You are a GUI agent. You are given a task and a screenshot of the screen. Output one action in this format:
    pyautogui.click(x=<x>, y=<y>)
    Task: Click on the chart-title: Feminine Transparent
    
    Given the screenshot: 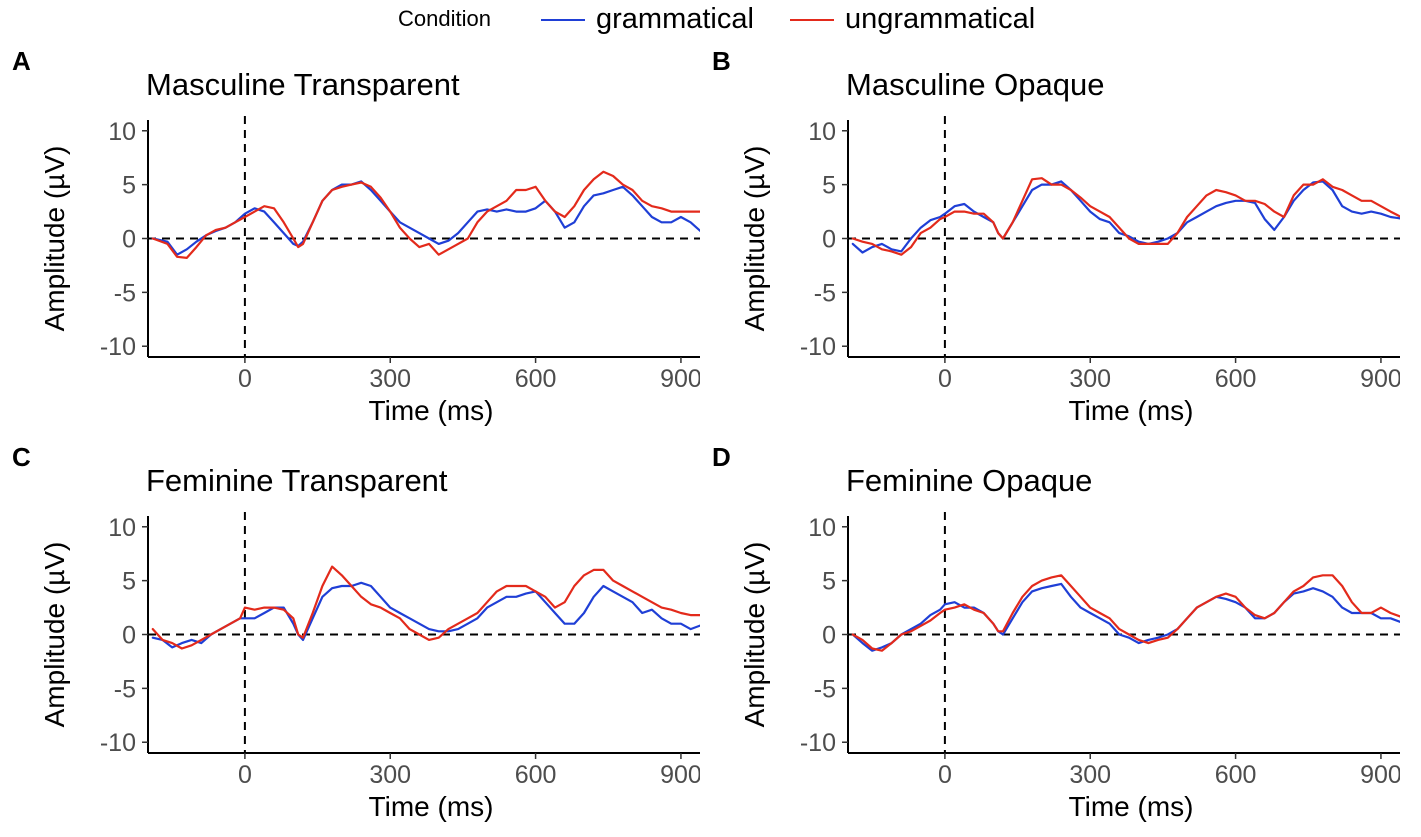 What is the action you would take?
    pyautogui.click(x=297, y=480)
    